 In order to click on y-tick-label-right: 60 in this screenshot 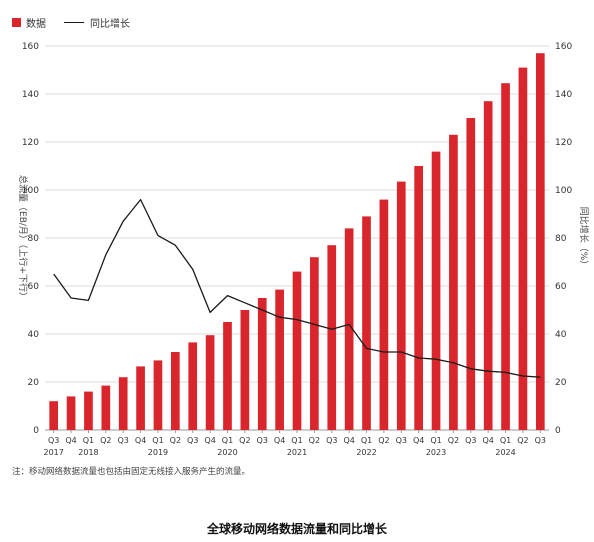, I will do `click(561, 287)`.